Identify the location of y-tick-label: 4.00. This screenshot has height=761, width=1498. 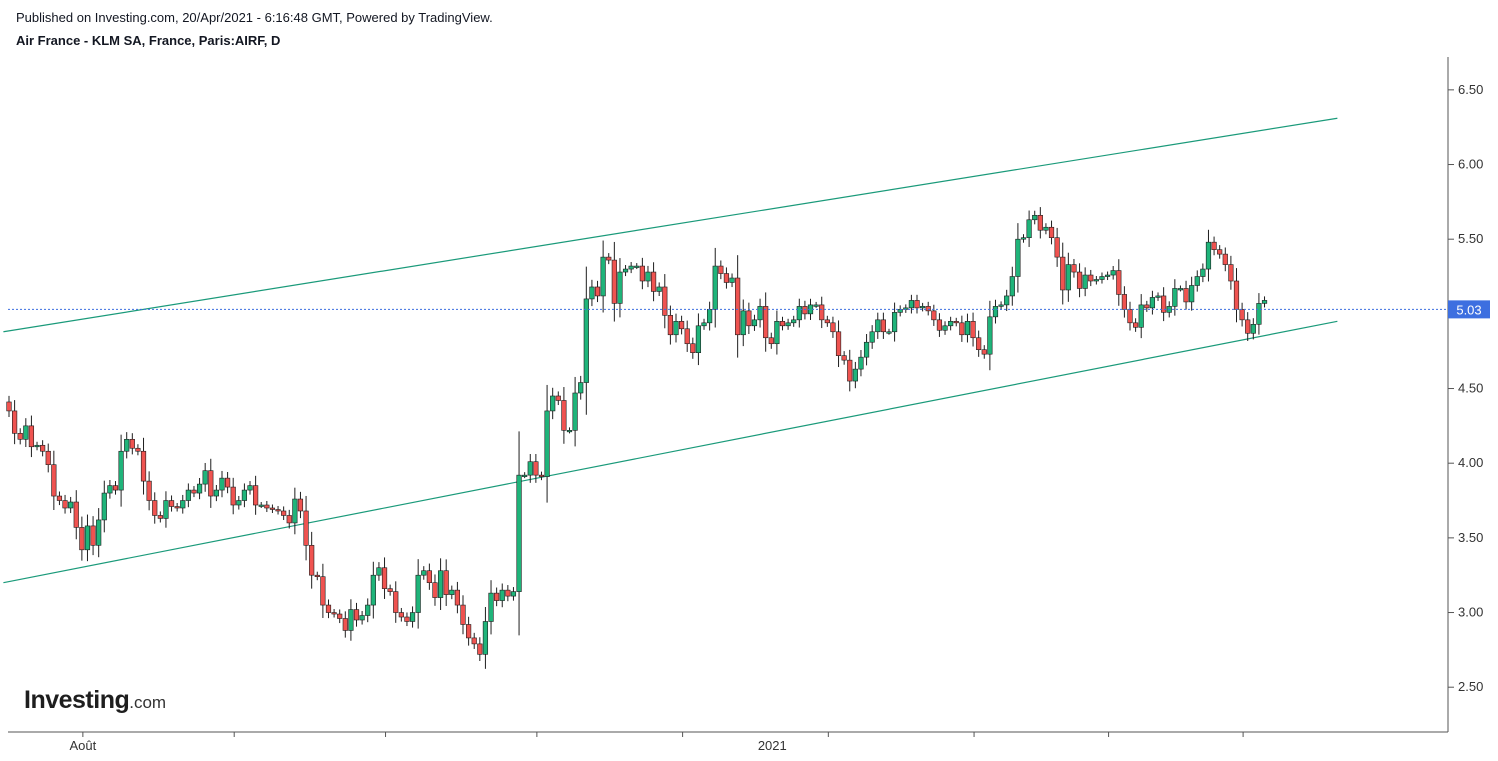
(1470, 462).